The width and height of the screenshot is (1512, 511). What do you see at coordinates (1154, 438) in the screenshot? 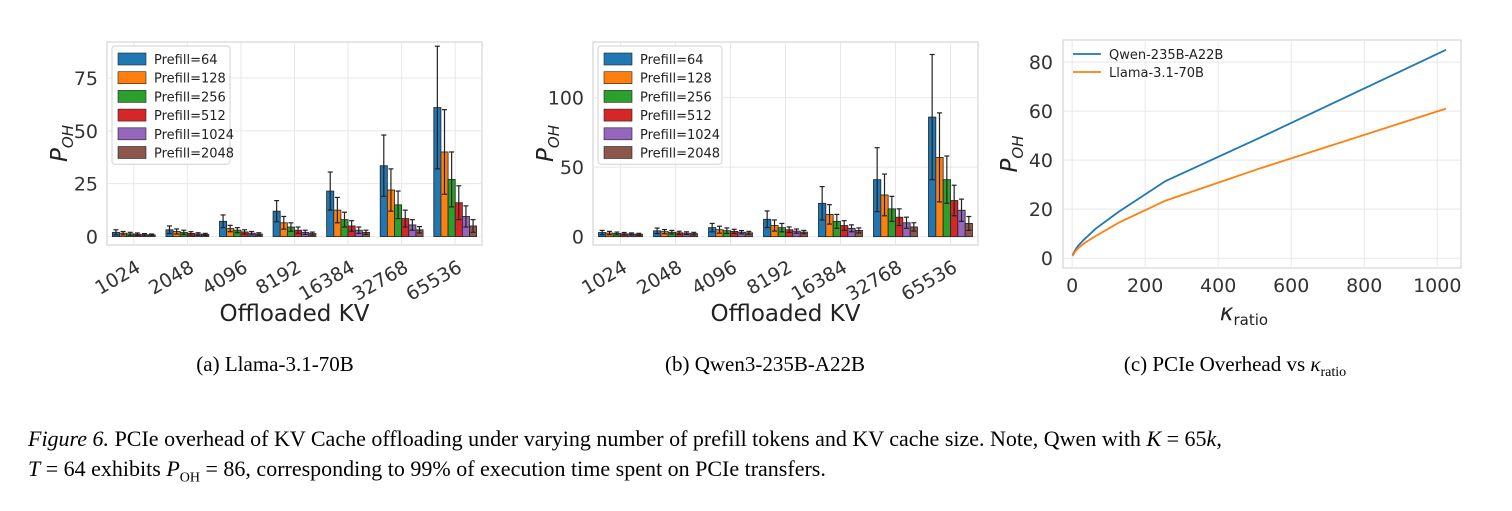
I see `caption-var-k: K` at bounding box center [1154, 438].